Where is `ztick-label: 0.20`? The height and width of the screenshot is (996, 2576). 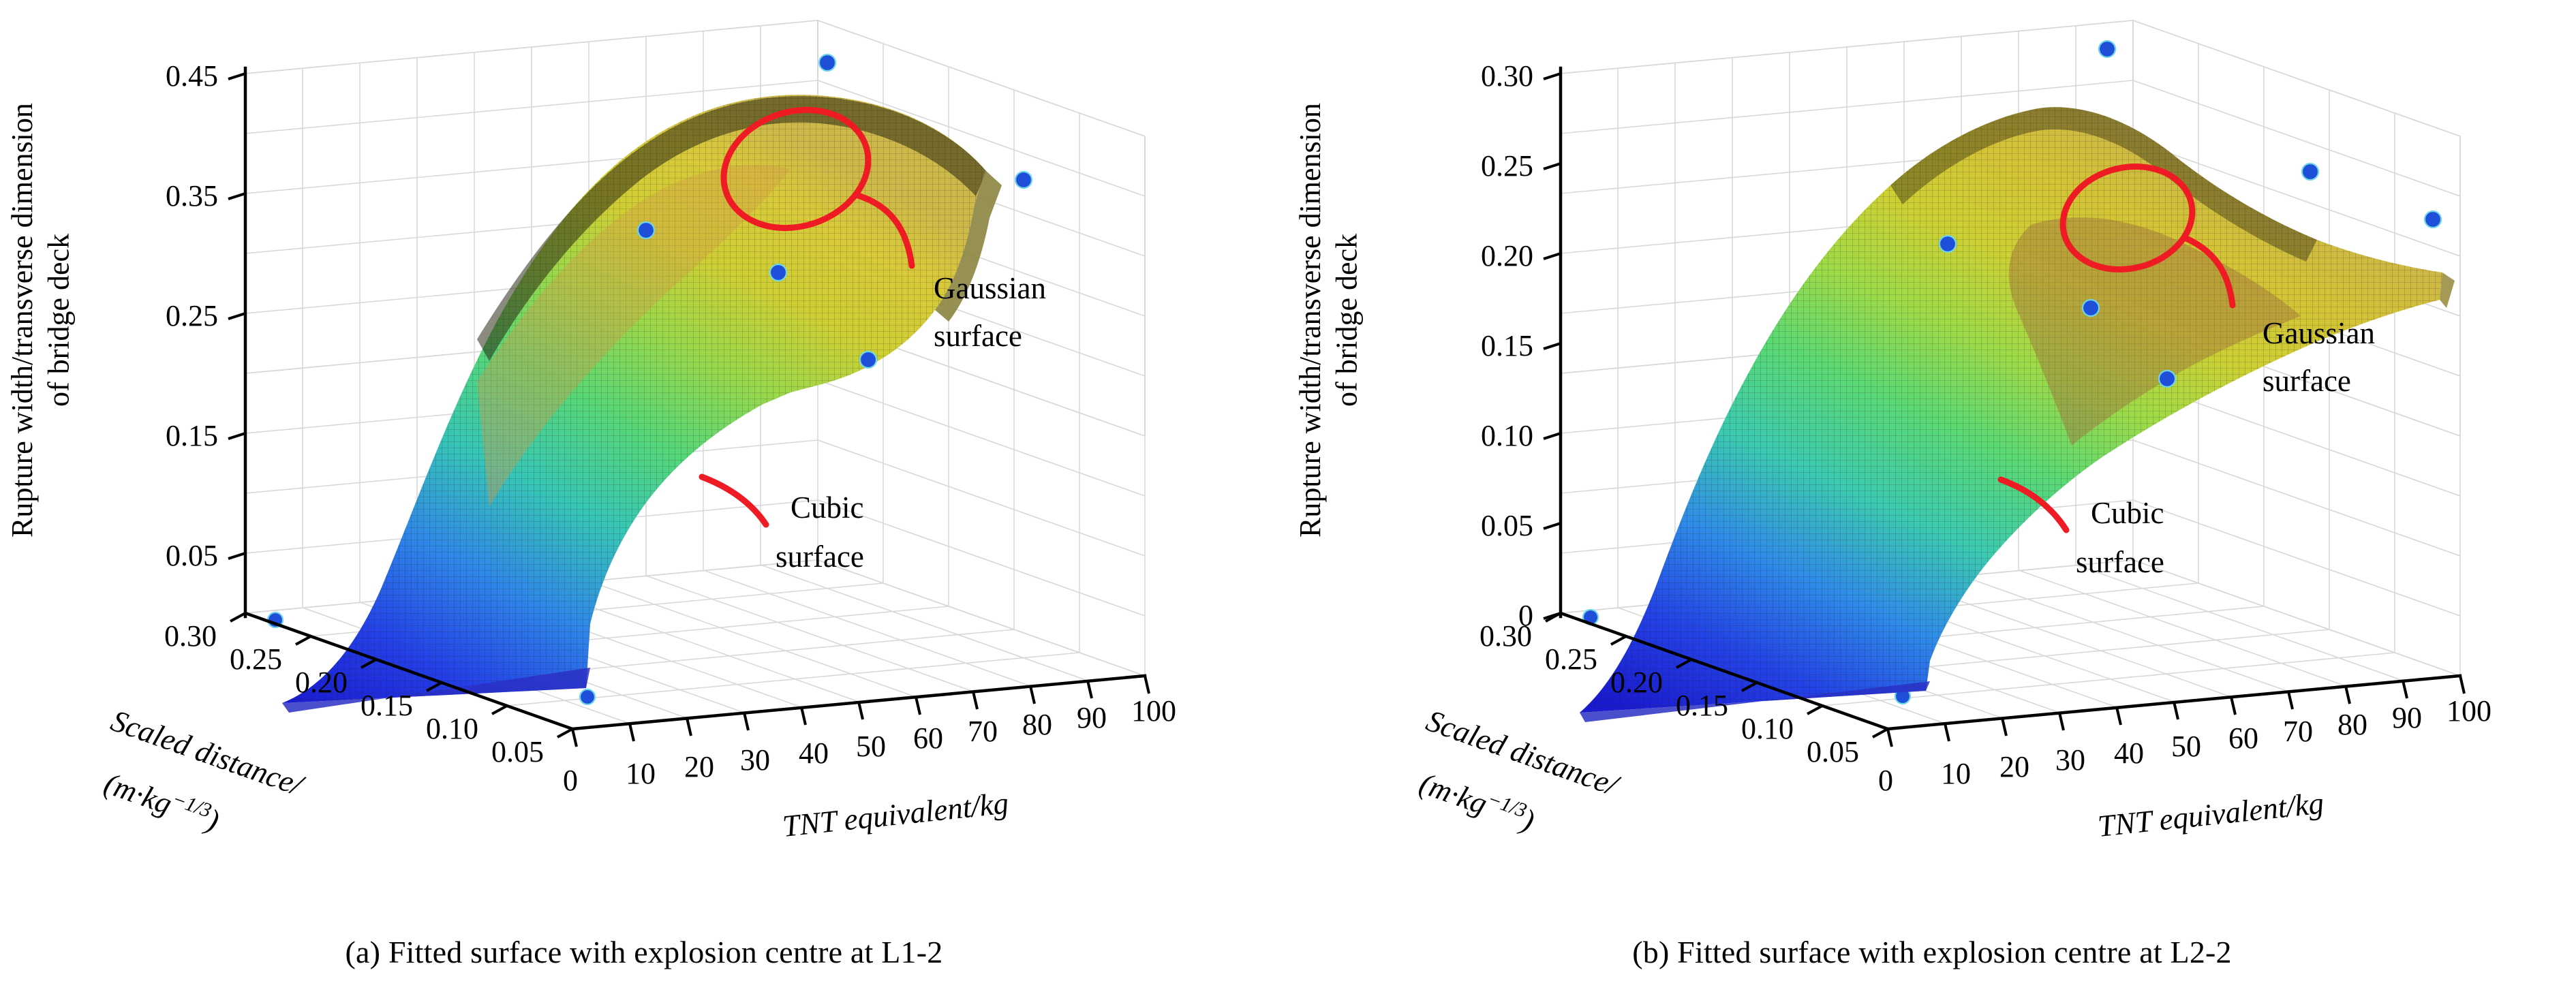
ztick-label: 0.20 is located at coordinates (1507, 256).